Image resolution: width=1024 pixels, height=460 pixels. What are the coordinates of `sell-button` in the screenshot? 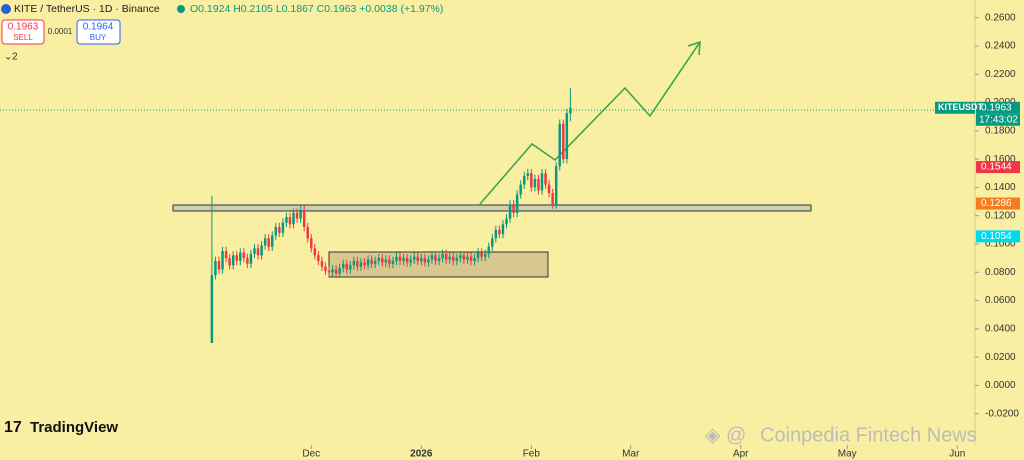 It's located at (23, 32).